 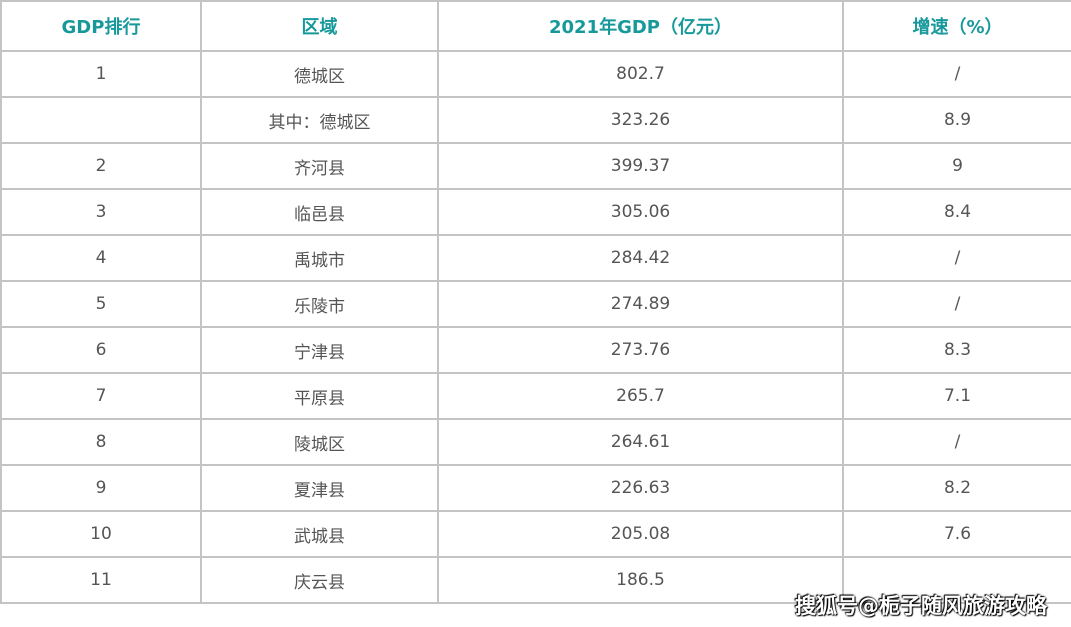 I want to click on table-cell: 7.6, so click(x=956, y=534).